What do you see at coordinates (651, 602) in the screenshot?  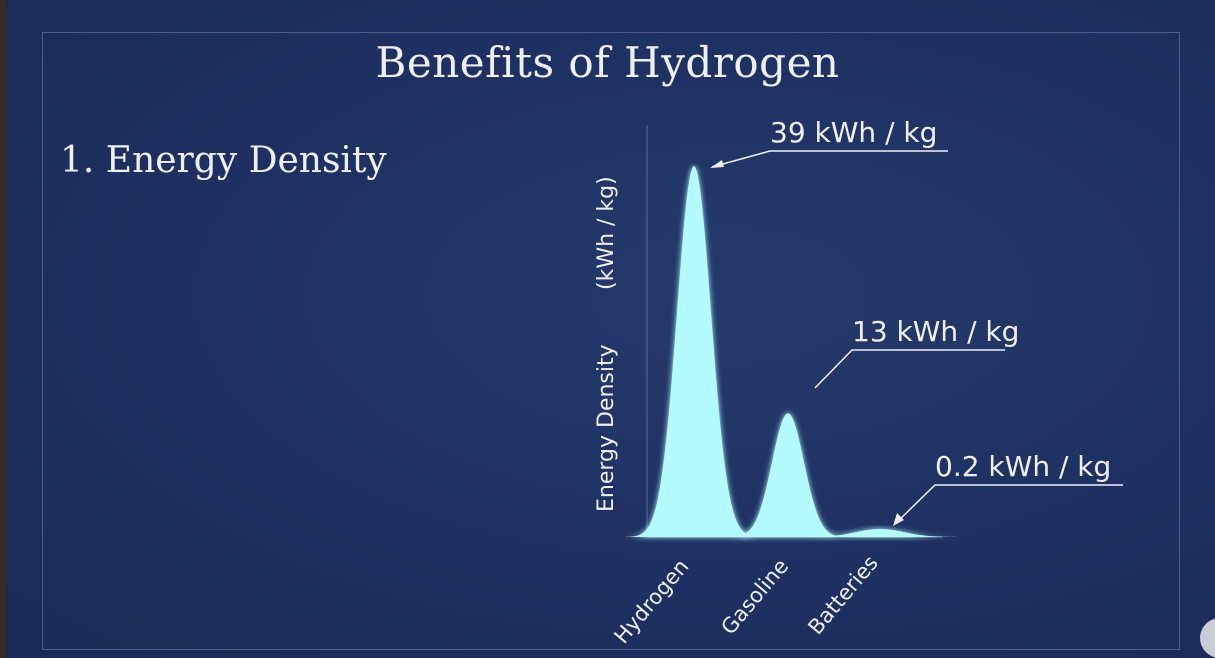 I see `x-tick-label-hydrogen: Hydrogen` at bounding box center [651, 602].